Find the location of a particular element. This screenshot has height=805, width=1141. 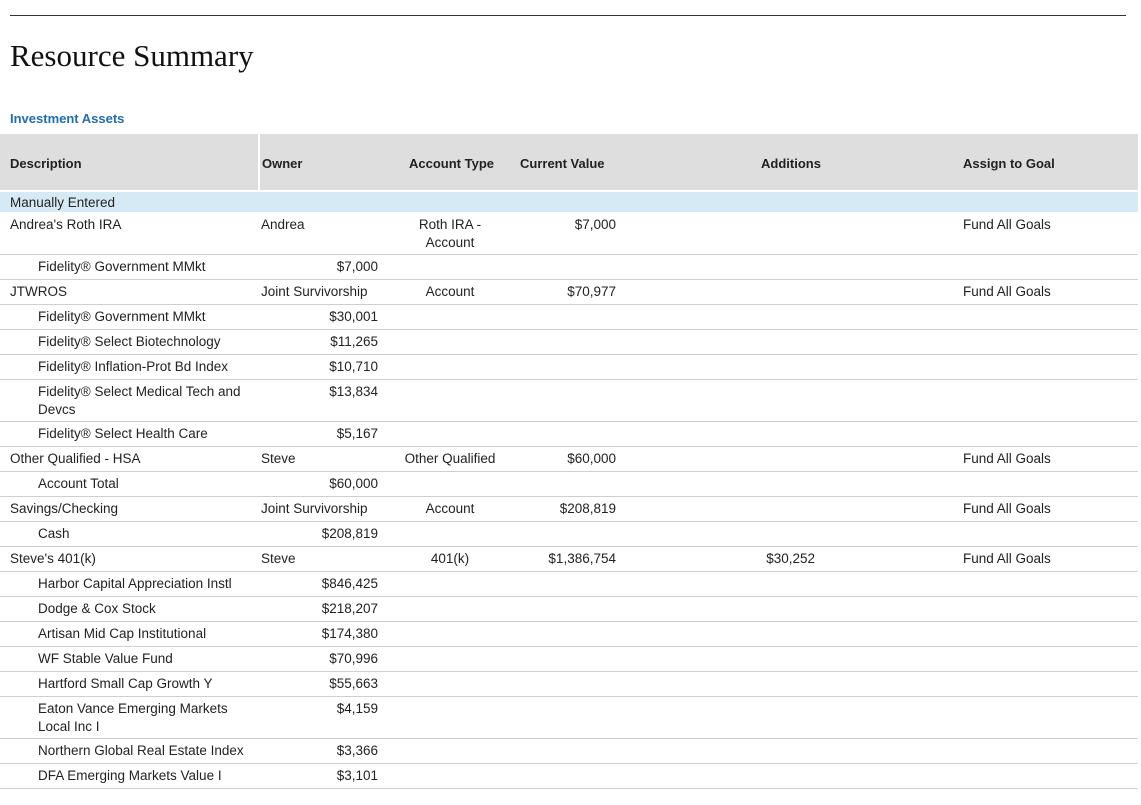

holding-value: $3,366 is located at coordinates (357, 750).